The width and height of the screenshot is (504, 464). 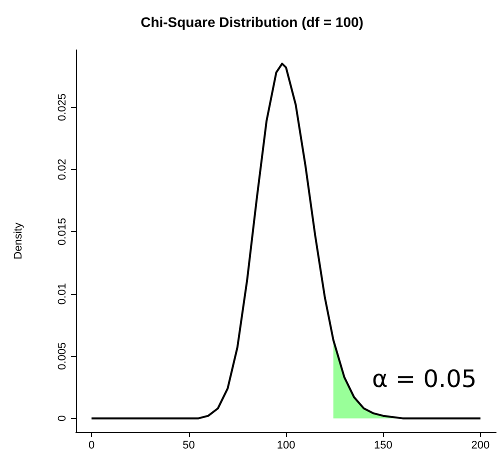 What do you see at coordinates (62, 418) in the screenshot?
I see `y-tick-label: 0` at bounding box center [62, 418].